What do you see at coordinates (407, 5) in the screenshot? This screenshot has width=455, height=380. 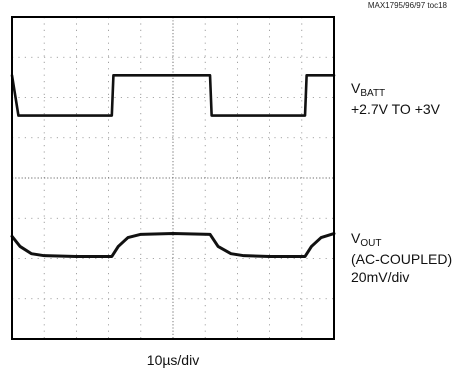 I see `document-id: MAX1795/96/97 toc18` at bounding box center [407, 5].